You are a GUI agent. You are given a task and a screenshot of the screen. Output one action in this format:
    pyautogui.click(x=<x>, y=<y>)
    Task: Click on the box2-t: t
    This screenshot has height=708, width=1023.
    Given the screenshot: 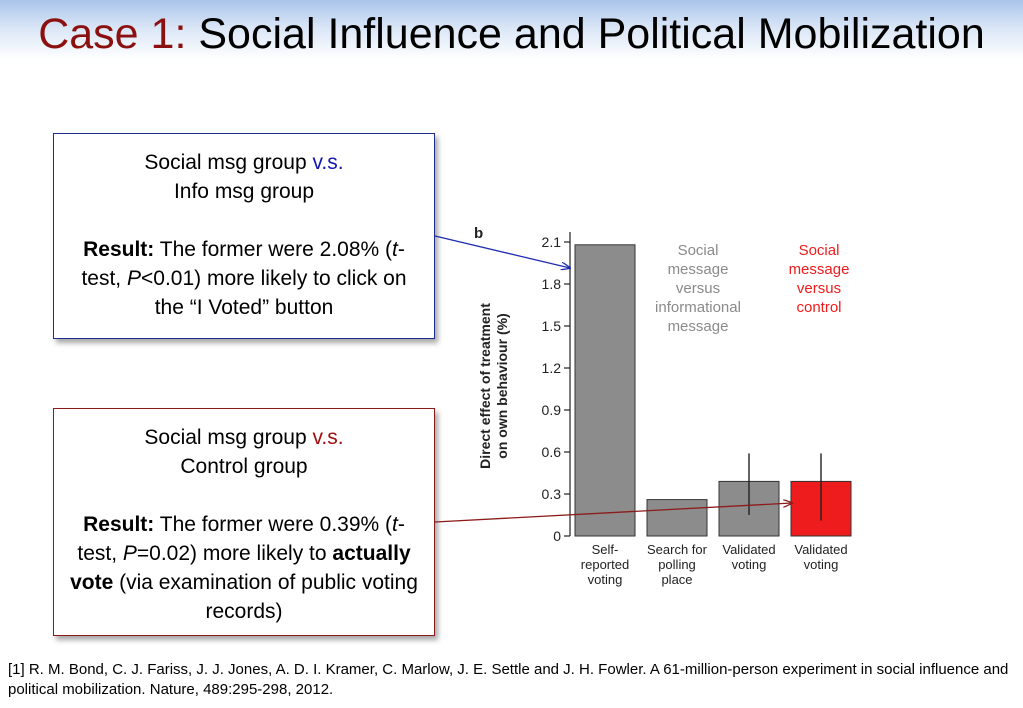 What is the action you would take?
    pyautogui.click(x=395, y=524)
    